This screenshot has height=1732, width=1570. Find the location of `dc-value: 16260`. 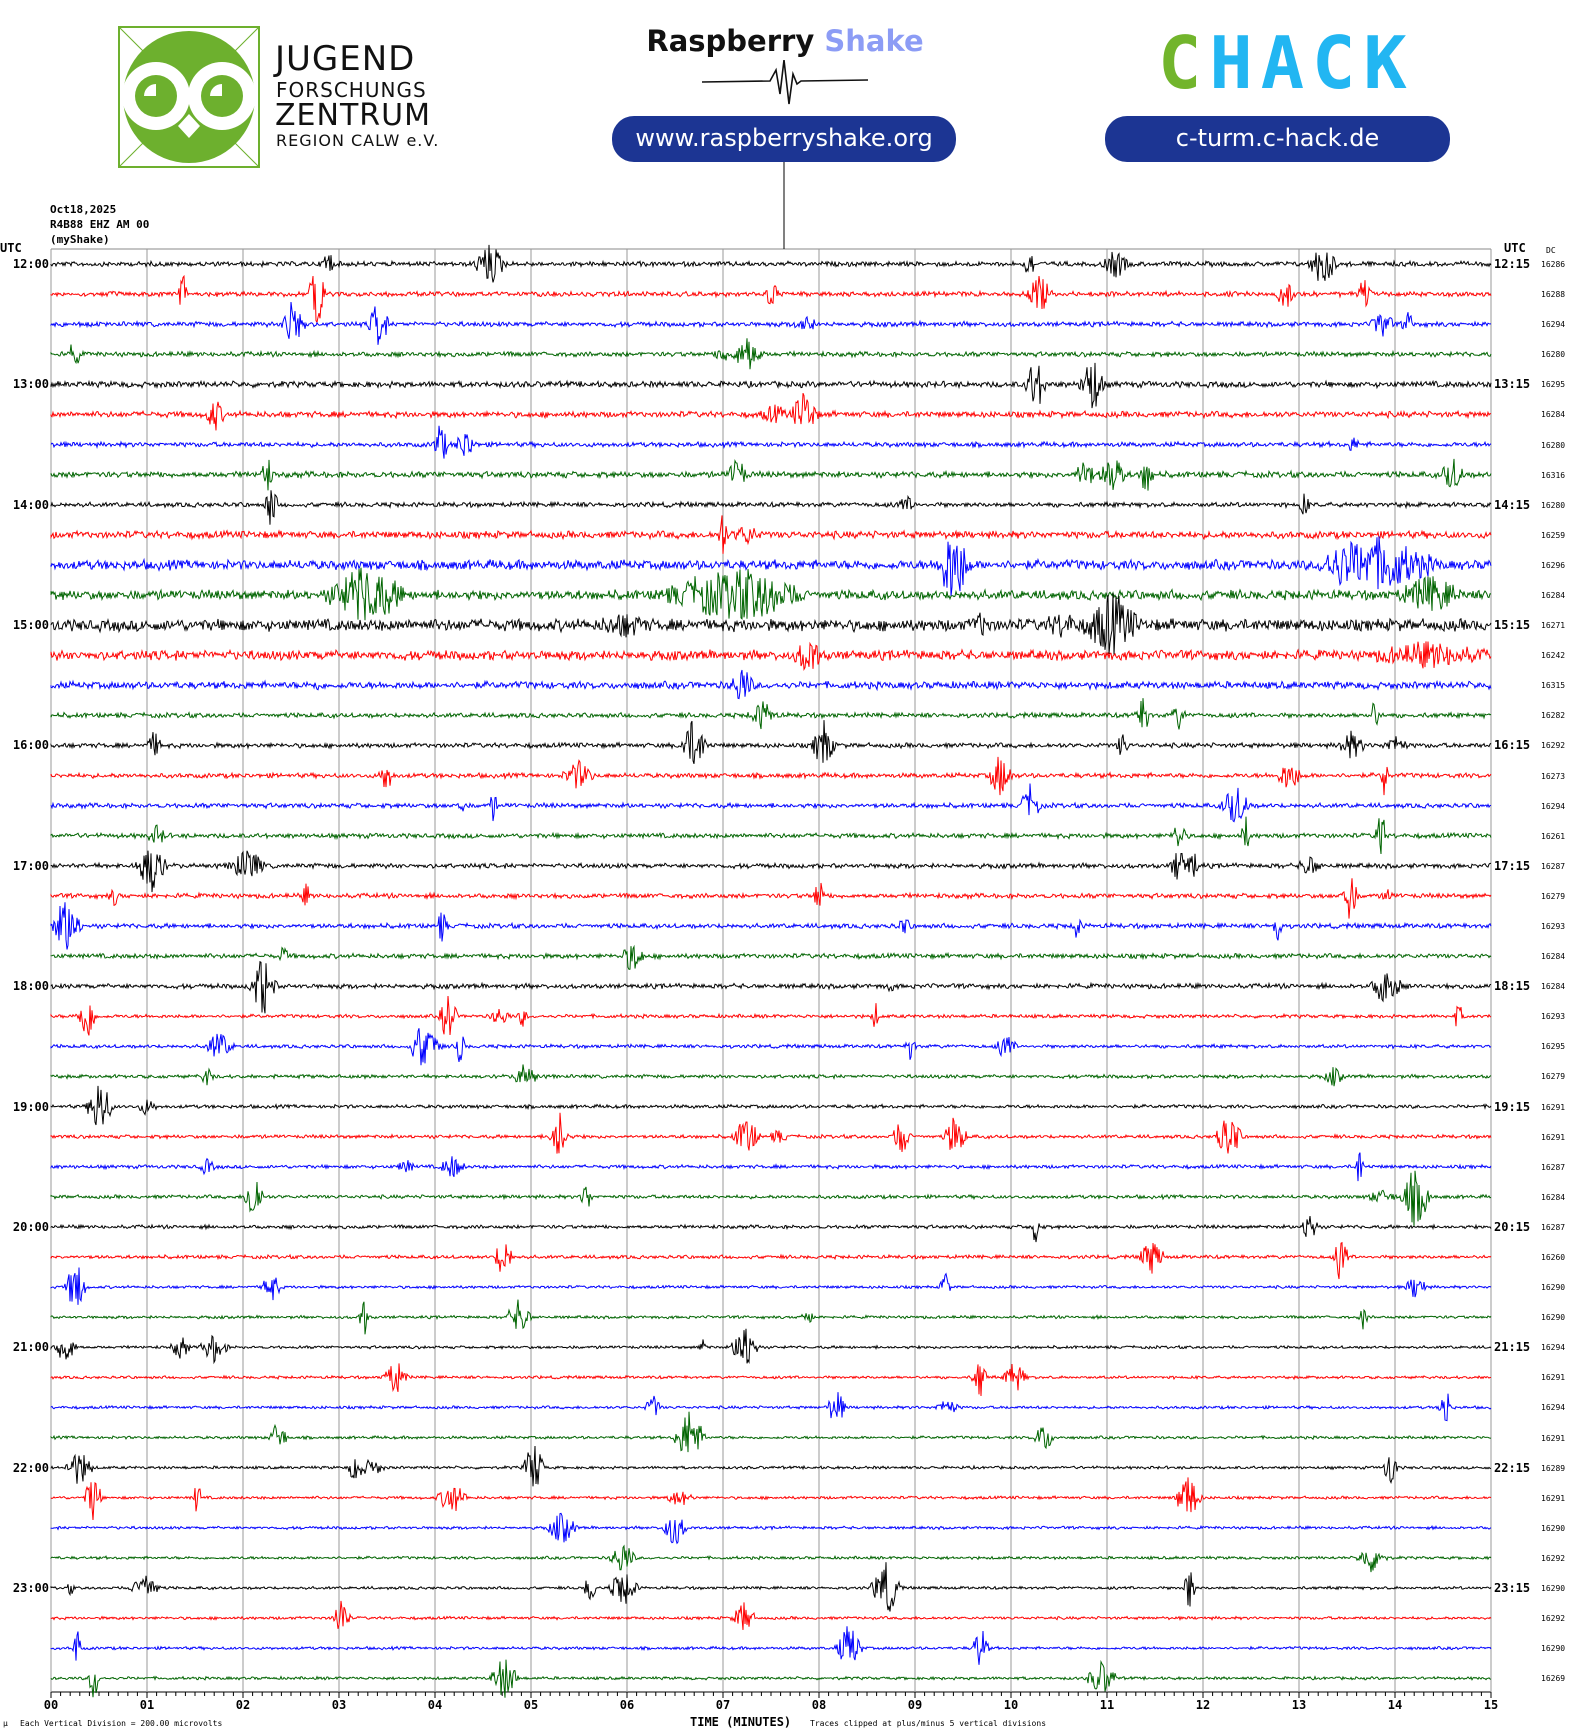

dc-value: 16260 is located at coordinates (1553, 1257).